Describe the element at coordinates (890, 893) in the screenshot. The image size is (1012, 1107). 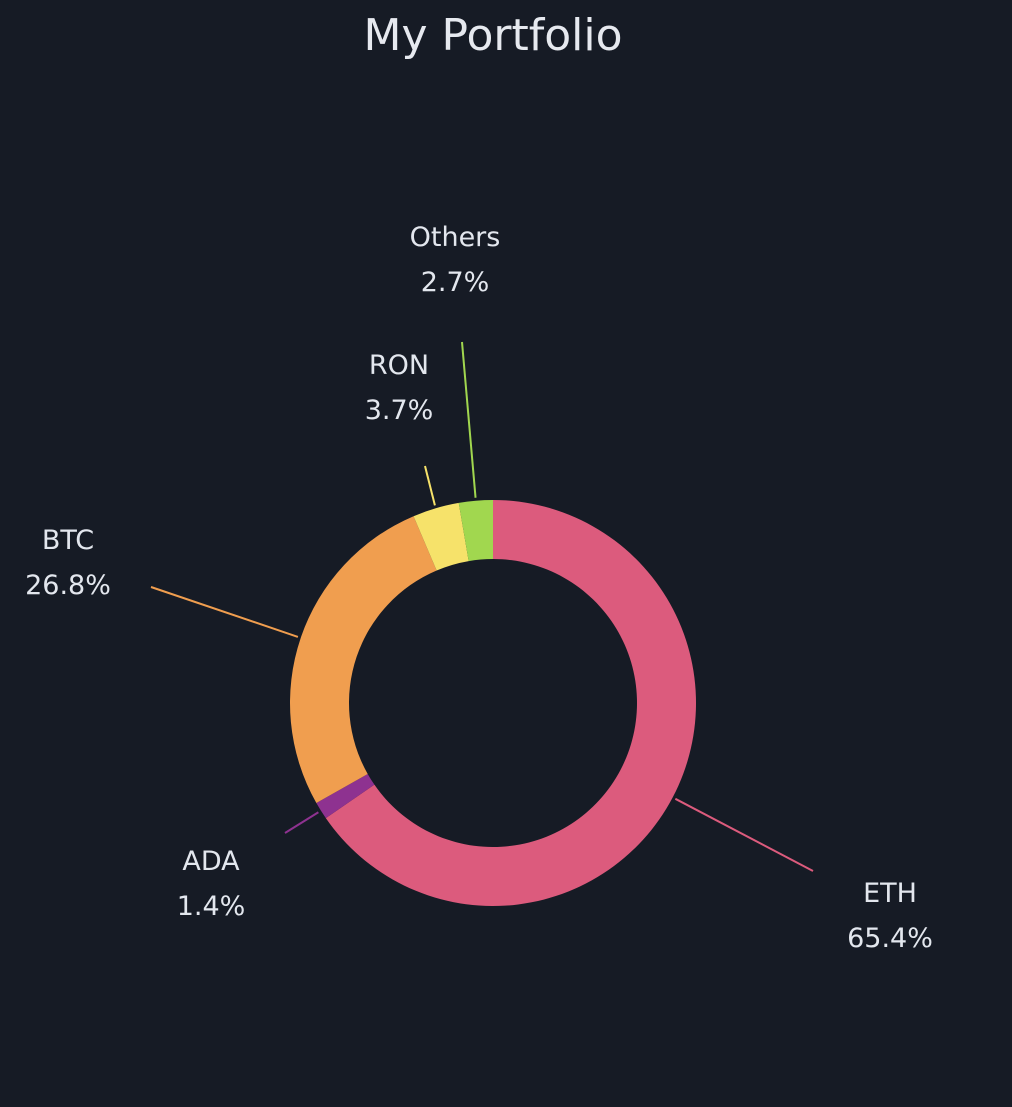
I see `slice-label-eth: ETH` at that location.